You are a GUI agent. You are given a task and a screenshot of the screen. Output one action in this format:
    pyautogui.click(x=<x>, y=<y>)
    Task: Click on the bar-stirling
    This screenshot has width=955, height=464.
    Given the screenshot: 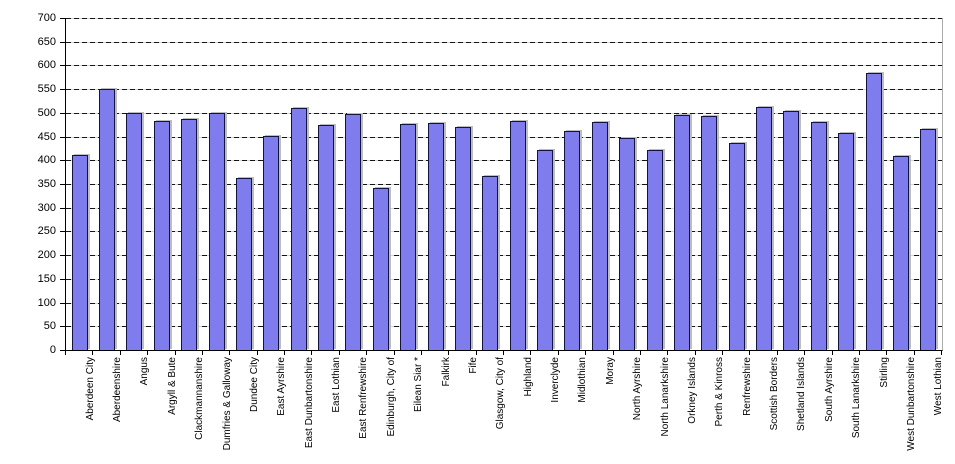 What is the action you would take?
    pyautogui.click(x=873, y=211)
    